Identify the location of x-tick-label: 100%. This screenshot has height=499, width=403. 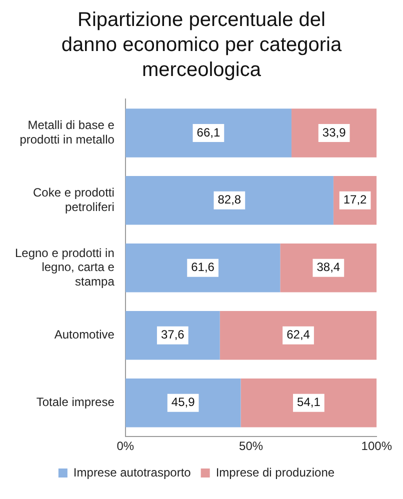
(376, 446).